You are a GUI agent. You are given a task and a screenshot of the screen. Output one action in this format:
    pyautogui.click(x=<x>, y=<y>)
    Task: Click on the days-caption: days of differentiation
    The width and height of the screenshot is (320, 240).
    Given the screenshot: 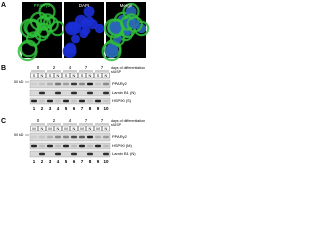 What is the action you would take?
    pyautogui.click(x=128, y=68)
    